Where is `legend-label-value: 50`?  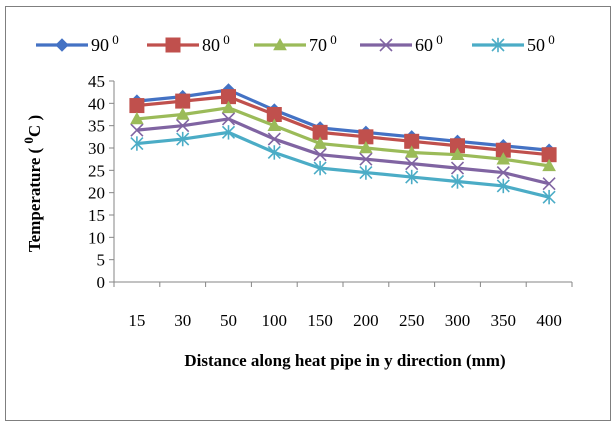 legend-label-value: 50 is located at coordinates (536, 45).